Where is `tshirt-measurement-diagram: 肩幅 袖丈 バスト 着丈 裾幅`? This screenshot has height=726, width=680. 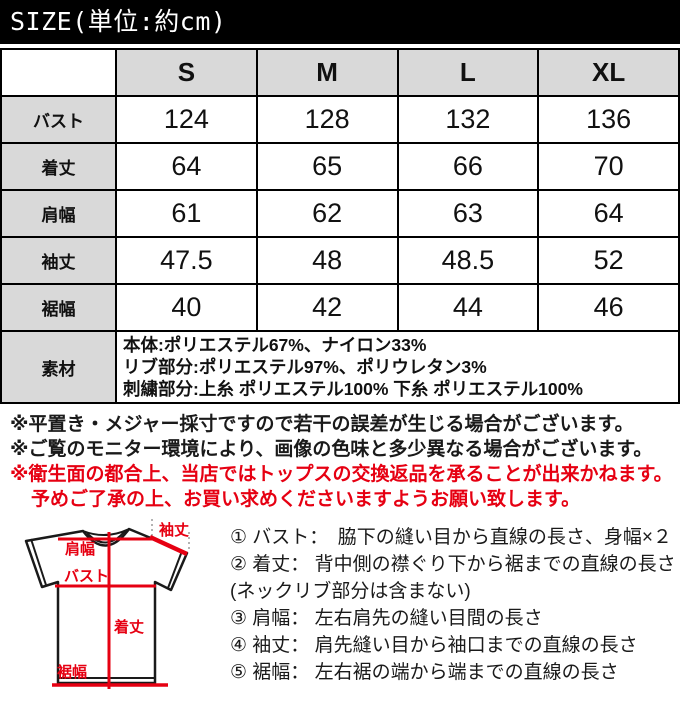
tshirt-measurement-diagram: 肩幅 袖丈 バスト 着丈 裾幅 is located at coordinates (110, 617).